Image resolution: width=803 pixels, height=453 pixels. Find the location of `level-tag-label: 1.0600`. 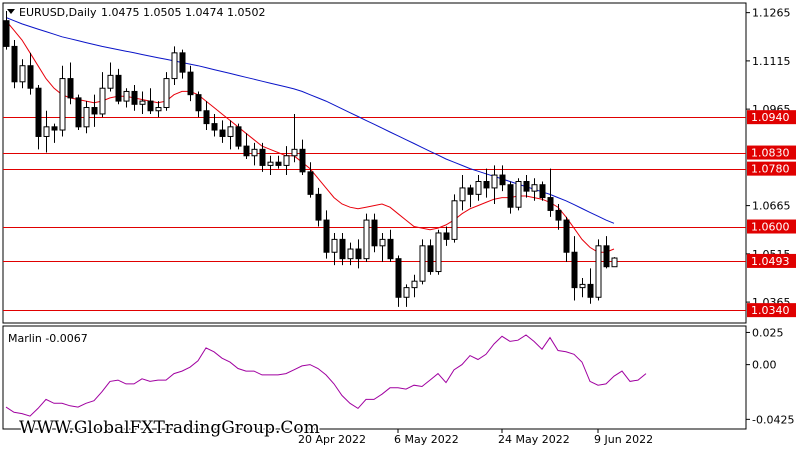

level-tag-label: 1.0600 is located at coordinates (770, 227).